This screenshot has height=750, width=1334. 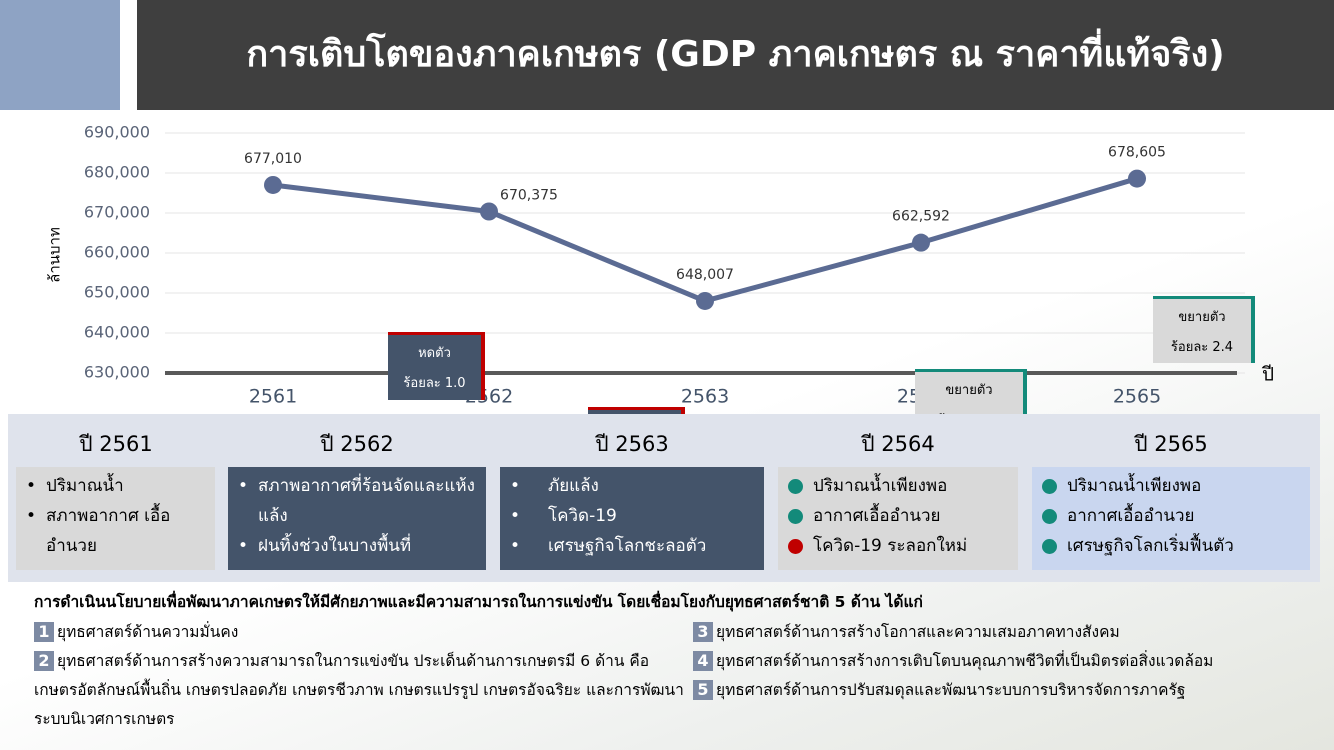 I want to click on y-axis-label: ล้านบาท, so click(x=55, y=255).